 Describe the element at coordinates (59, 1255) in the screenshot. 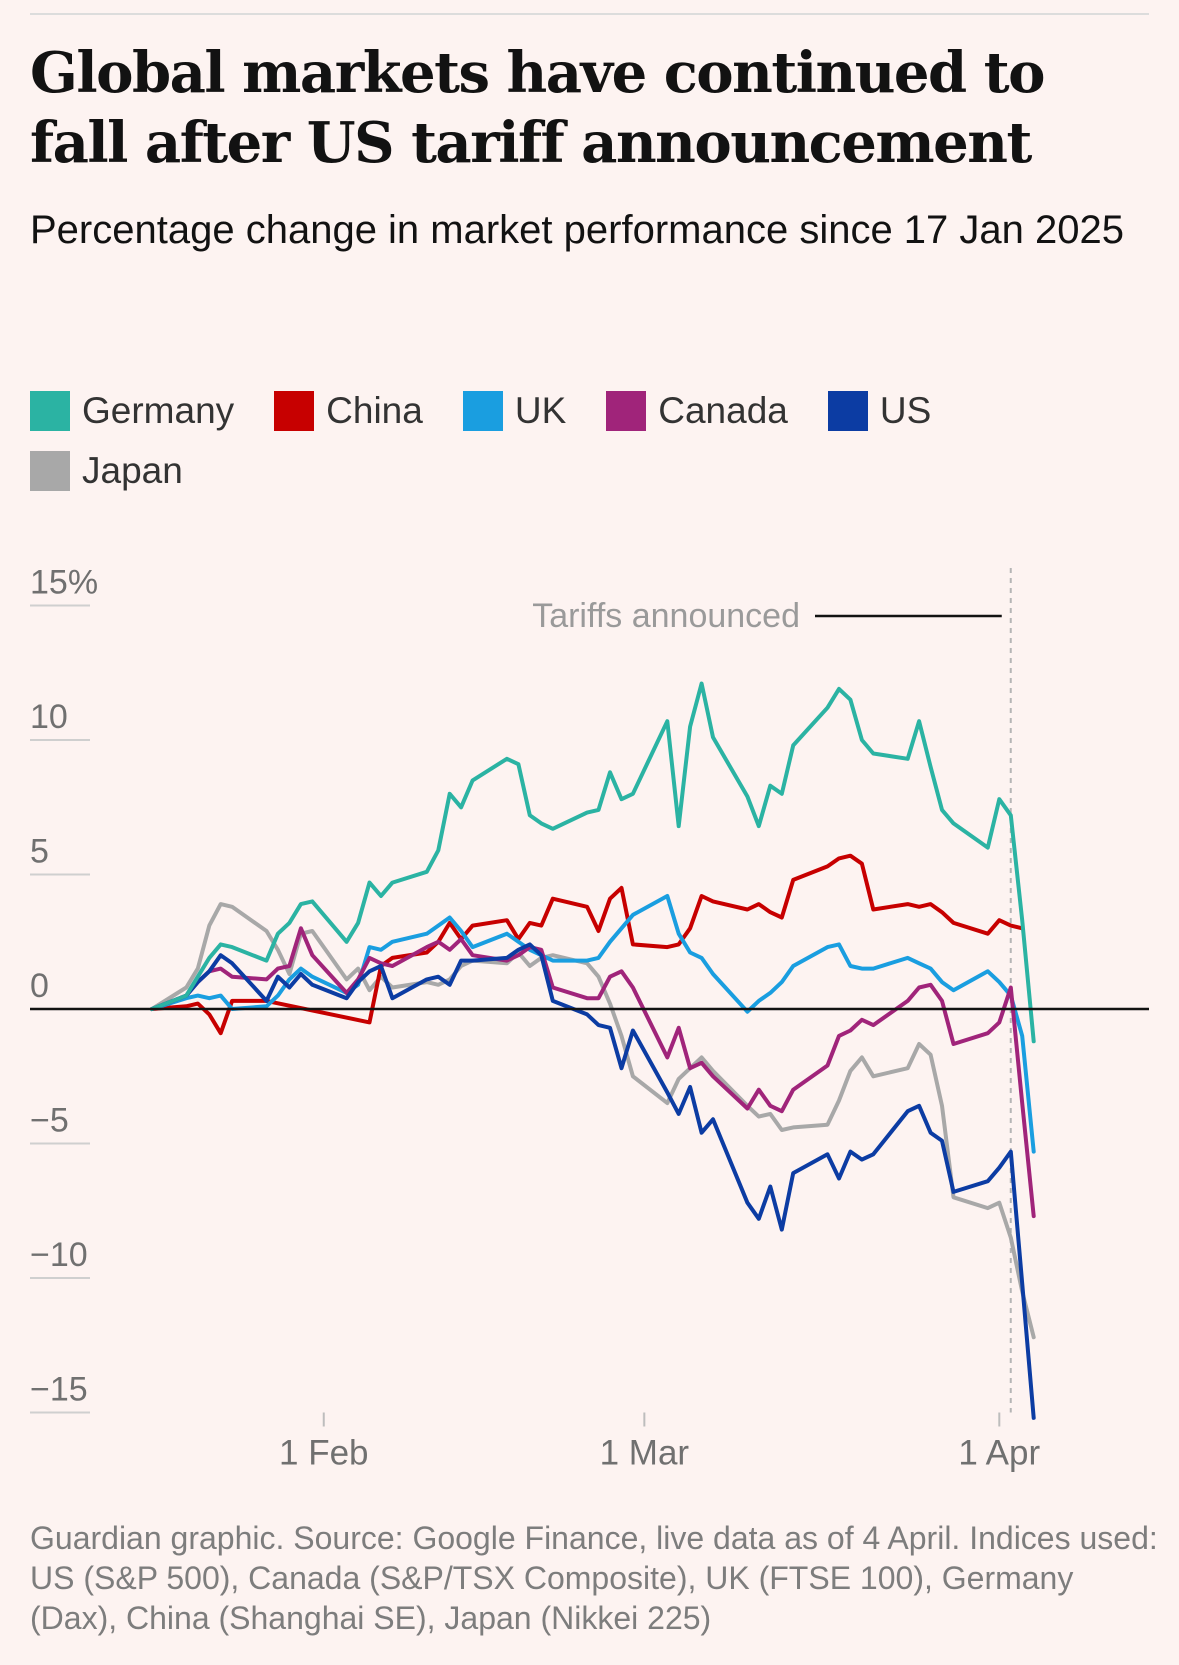

I see `y-tick-label: −10` at that location.